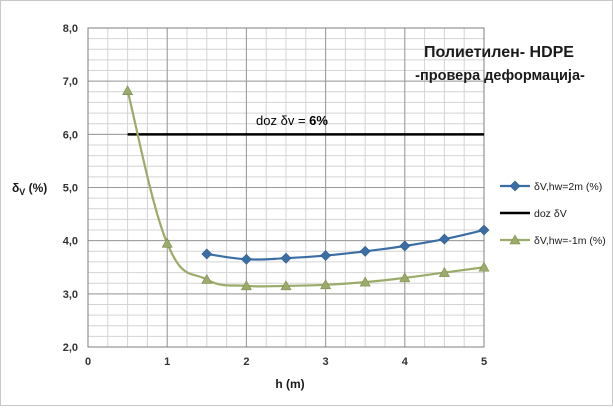 The width and height of the screenshot is (613, 411). What do you see at coordinates (289, 384) in the screenshot?
I see `x-axis-label: h (m)` at bounding box center [289, 384].